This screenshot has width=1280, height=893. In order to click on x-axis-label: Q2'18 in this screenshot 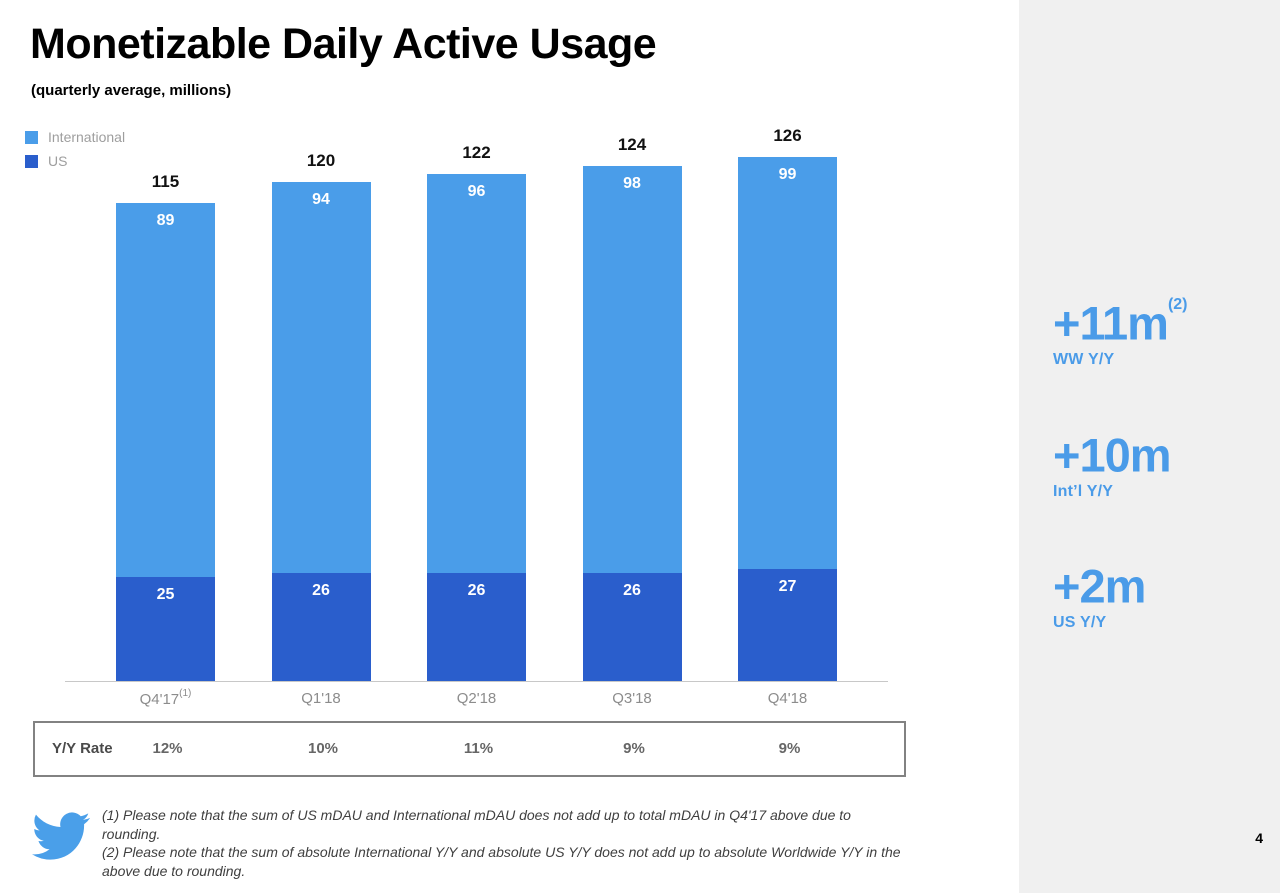, I will do `click(476, 698)`.